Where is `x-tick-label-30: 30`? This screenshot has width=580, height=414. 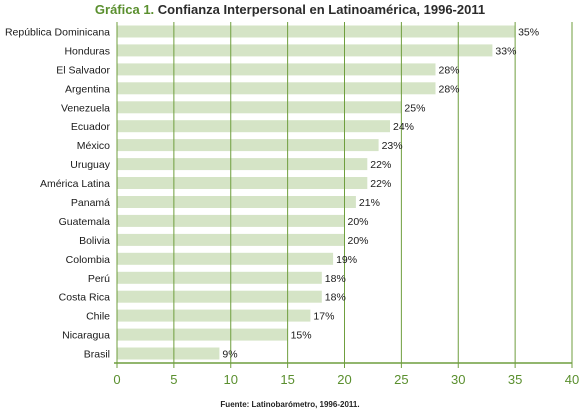 x-tick-label-30: 30 is located at coordinates (458, 379).